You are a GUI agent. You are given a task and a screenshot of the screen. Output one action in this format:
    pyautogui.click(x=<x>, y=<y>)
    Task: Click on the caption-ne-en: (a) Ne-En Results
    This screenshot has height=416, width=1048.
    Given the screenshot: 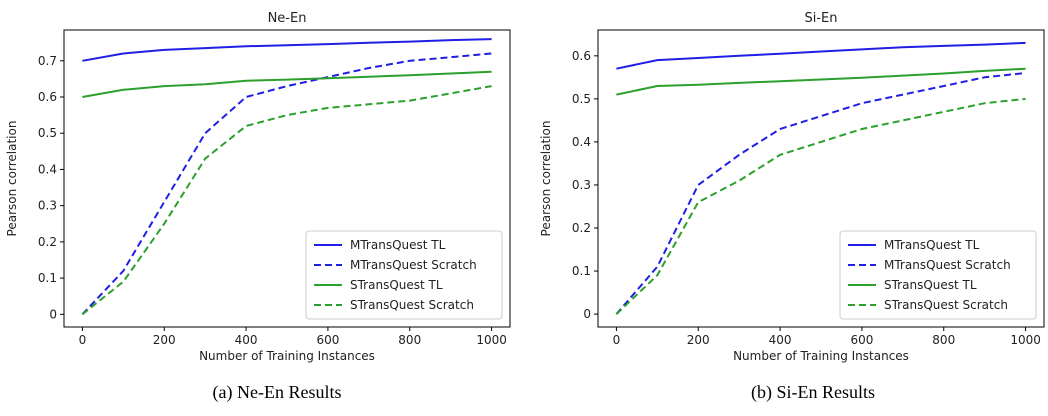 What is the action you would take?
    pyautogui.click(x=277, y=392)
    